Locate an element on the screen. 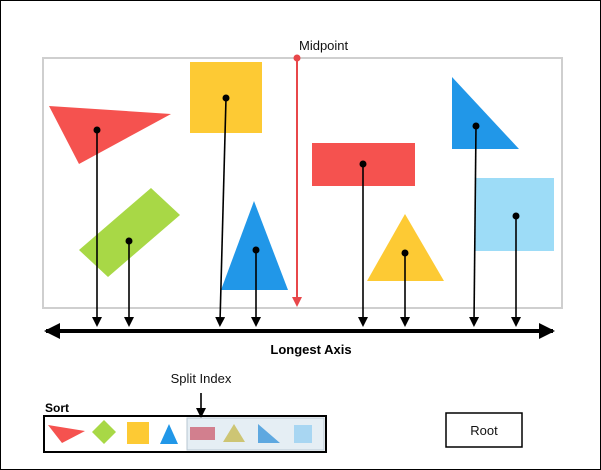  root-node is located at coordinates (484, 430).